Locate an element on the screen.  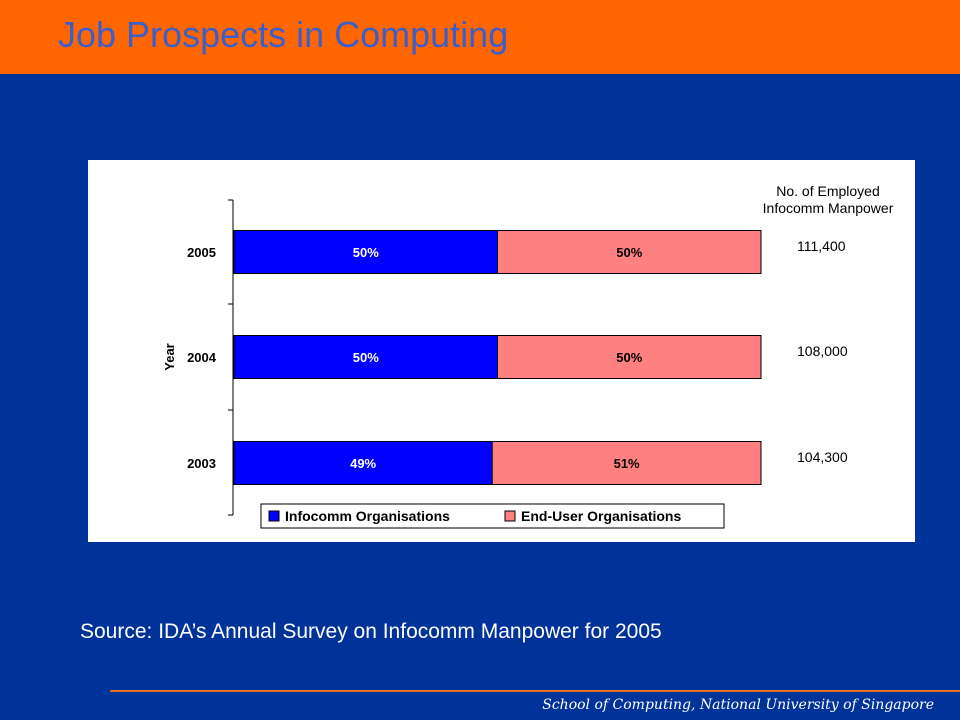
slide-title: Job Prospects in Computing is located at coordinates (283, 34).